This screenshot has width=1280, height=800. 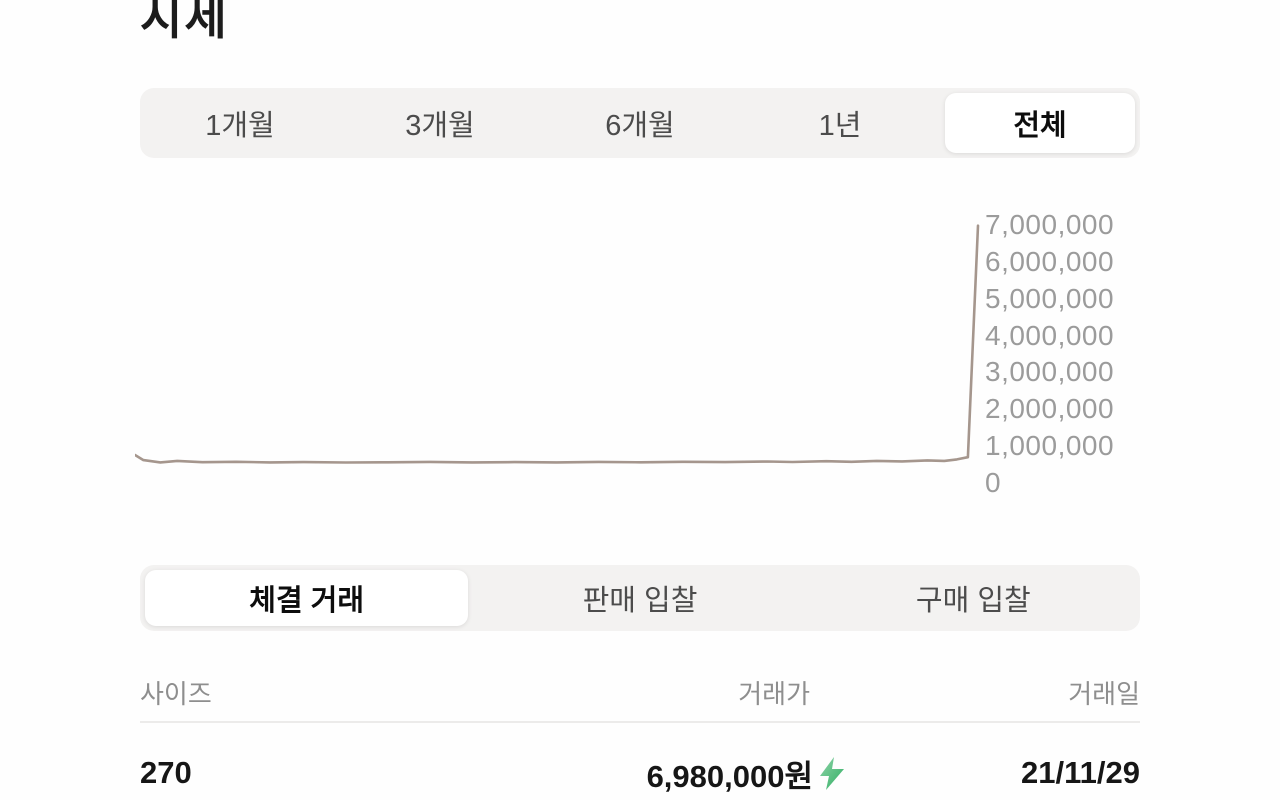 I want to click on y-tick: 2,000,000, so click(x=1050, y=409).